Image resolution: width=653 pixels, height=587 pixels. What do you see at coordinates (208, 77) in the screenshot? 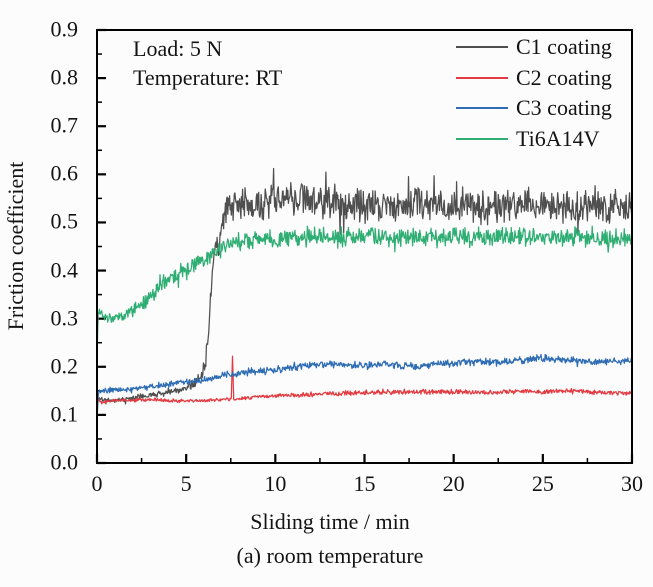
I see `annotation-temperature: Temperature: RT` at bounding box center [208, 77].